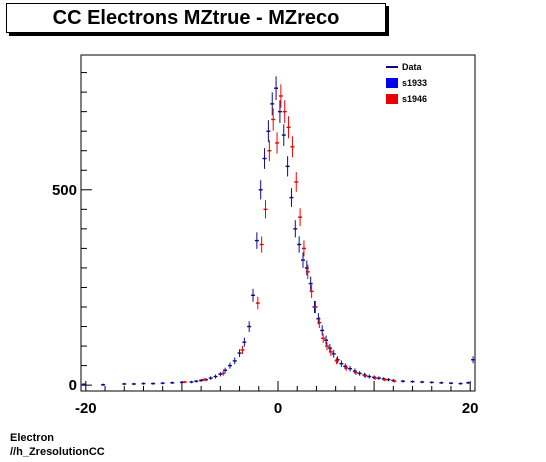 This screenshot has height=462, width=546. Describe the element at coordinates (278, 408) in the screenshot. I see `x-tick-label: 0` at that location.